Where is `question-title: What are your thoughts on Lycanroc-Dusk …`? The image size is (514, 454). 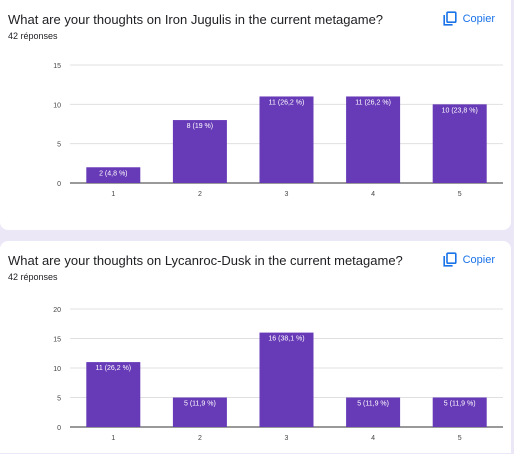
question-title: What are your thoughts on Lycanroc-Dusk … is located at coordinates (205, 260).